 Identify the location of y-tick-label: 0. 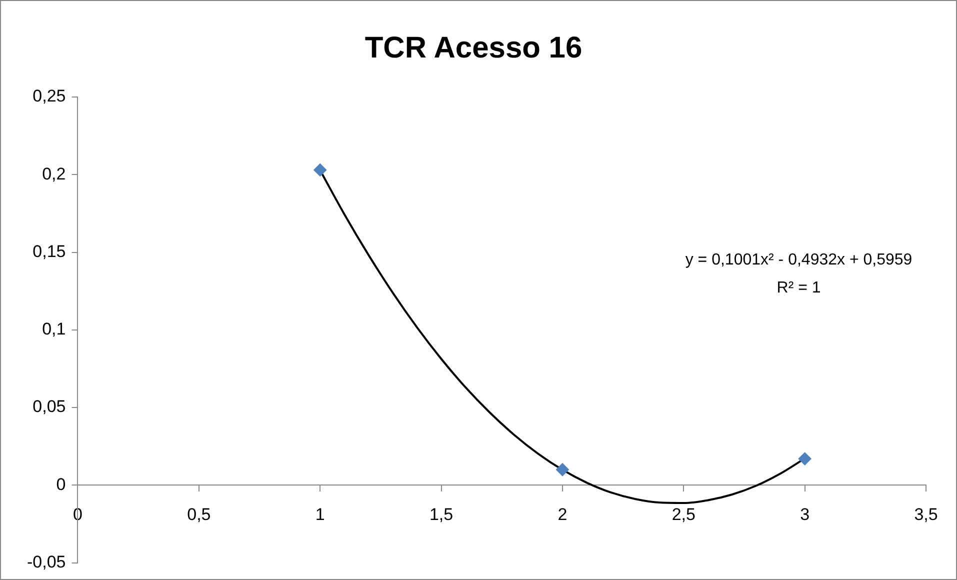
(61, 484).